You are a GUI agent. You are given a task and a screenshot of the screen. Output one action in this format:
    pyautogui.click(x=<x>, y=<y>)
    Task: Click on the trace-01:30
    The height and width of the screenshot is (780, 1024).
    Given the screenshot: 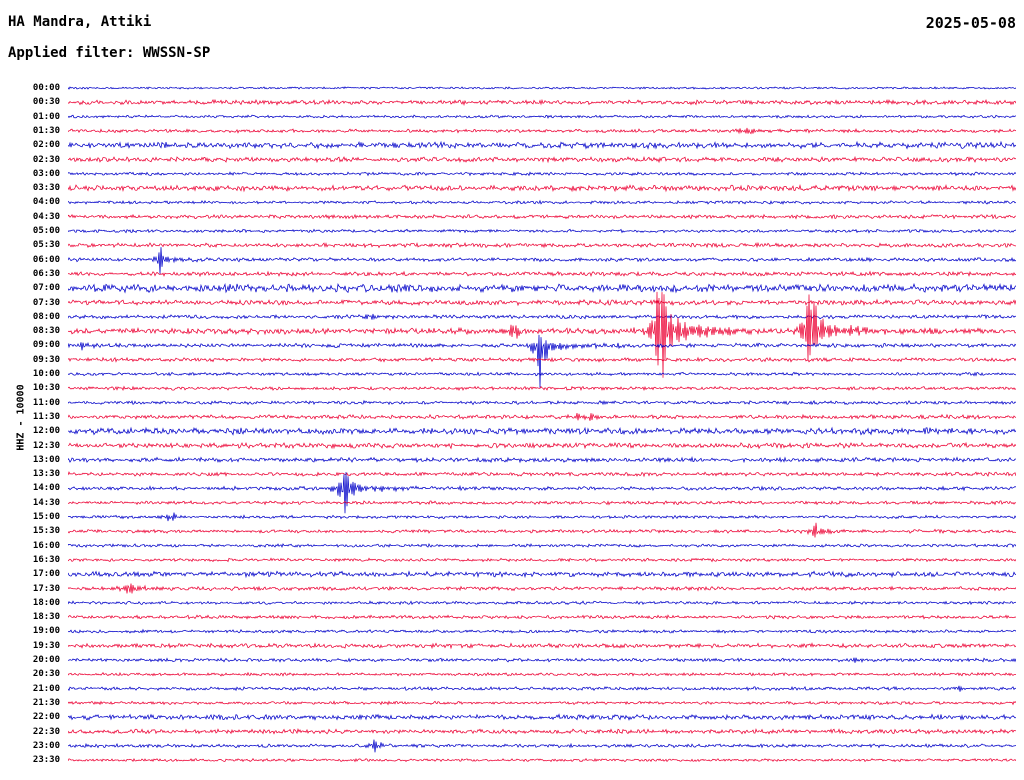 What is the action you would take?
    pyautogui.click(x=542, y=131)
    